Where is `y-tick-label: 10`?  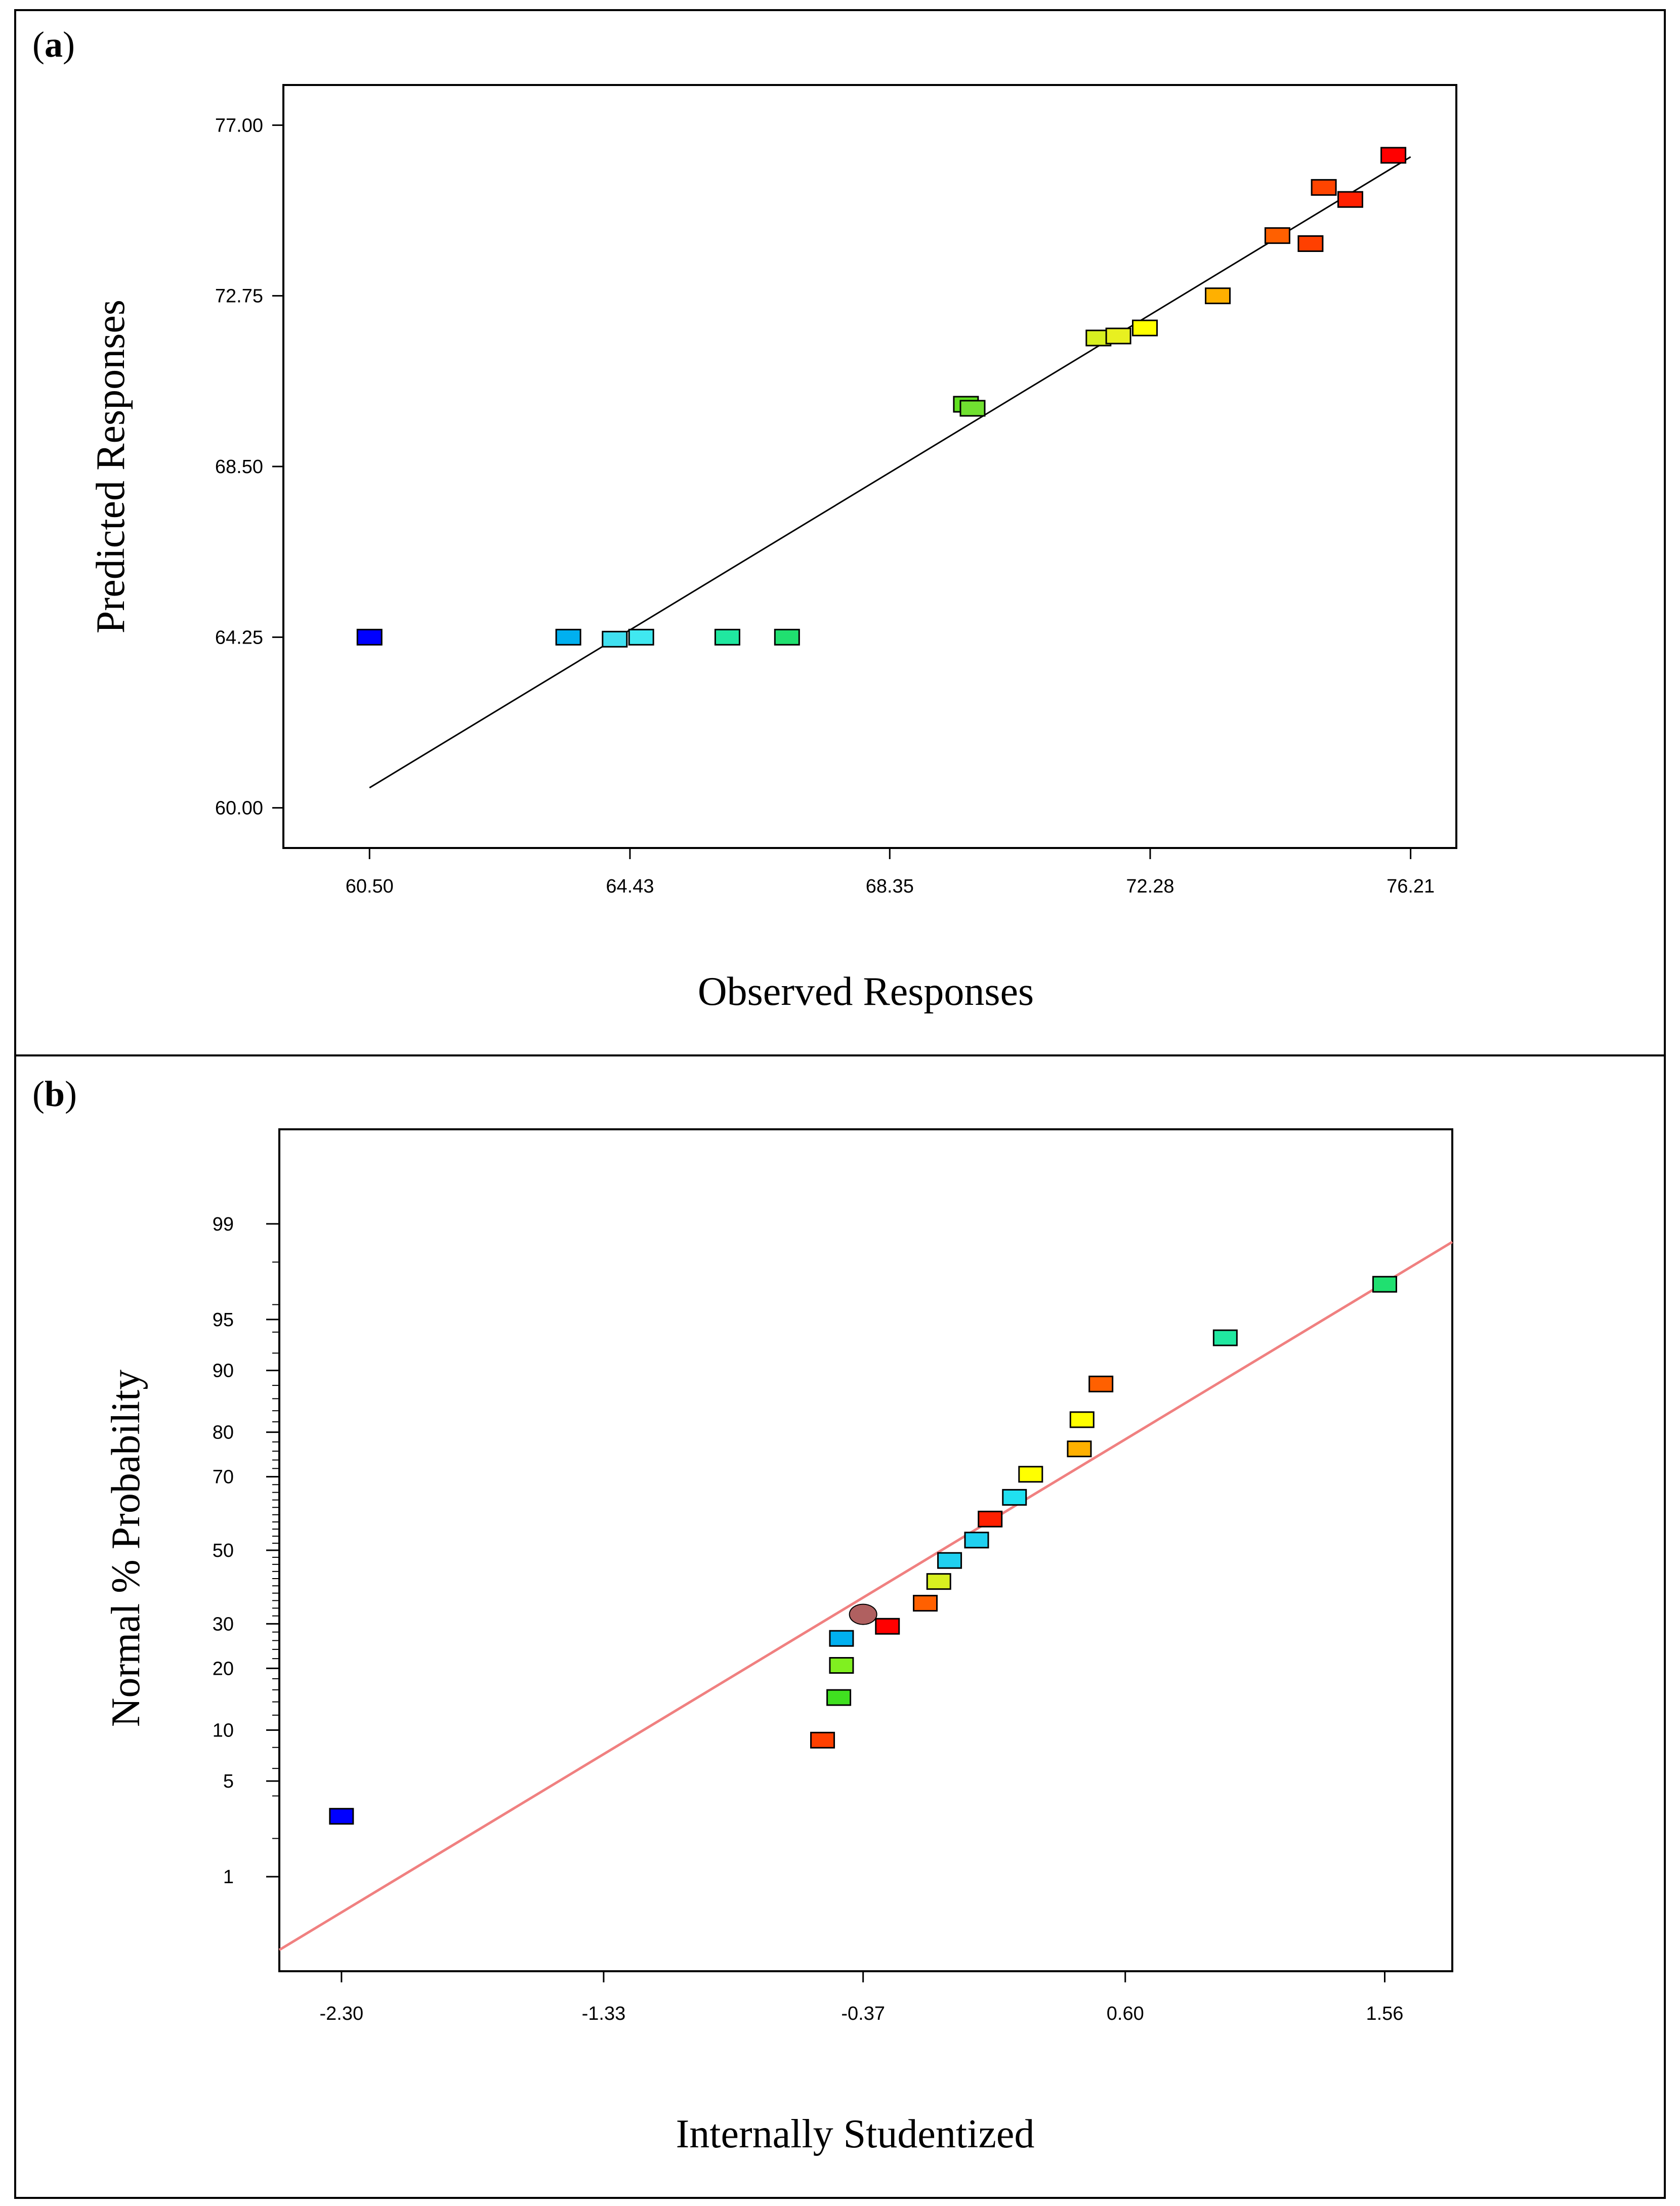 y-tick-label: 10 is located at coordinates (223, 1731).